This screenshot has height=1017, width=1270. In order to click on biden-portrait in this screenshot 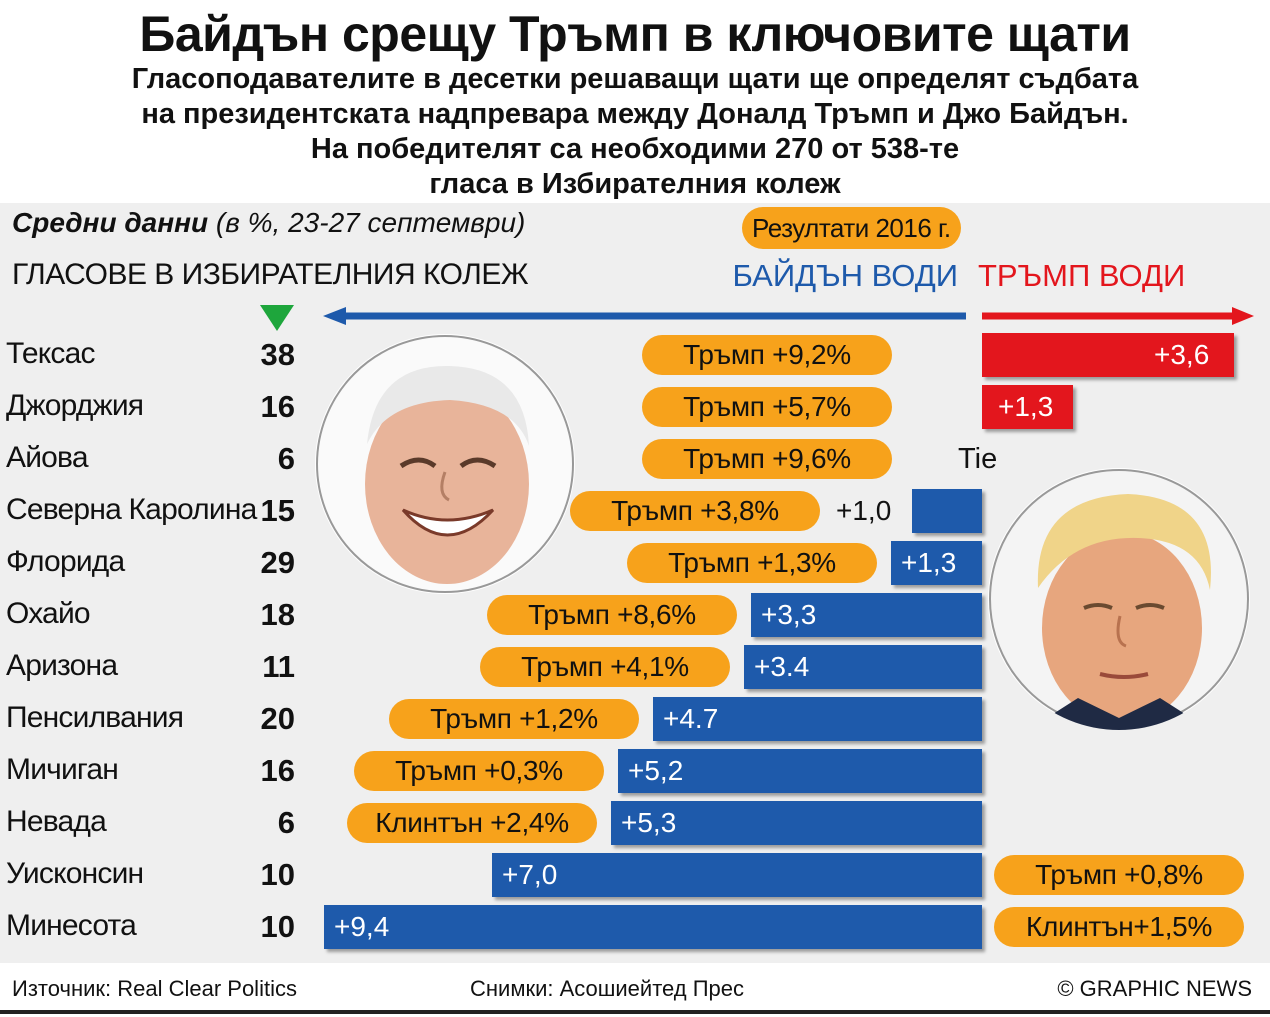, I will do `click(445, 464)`.